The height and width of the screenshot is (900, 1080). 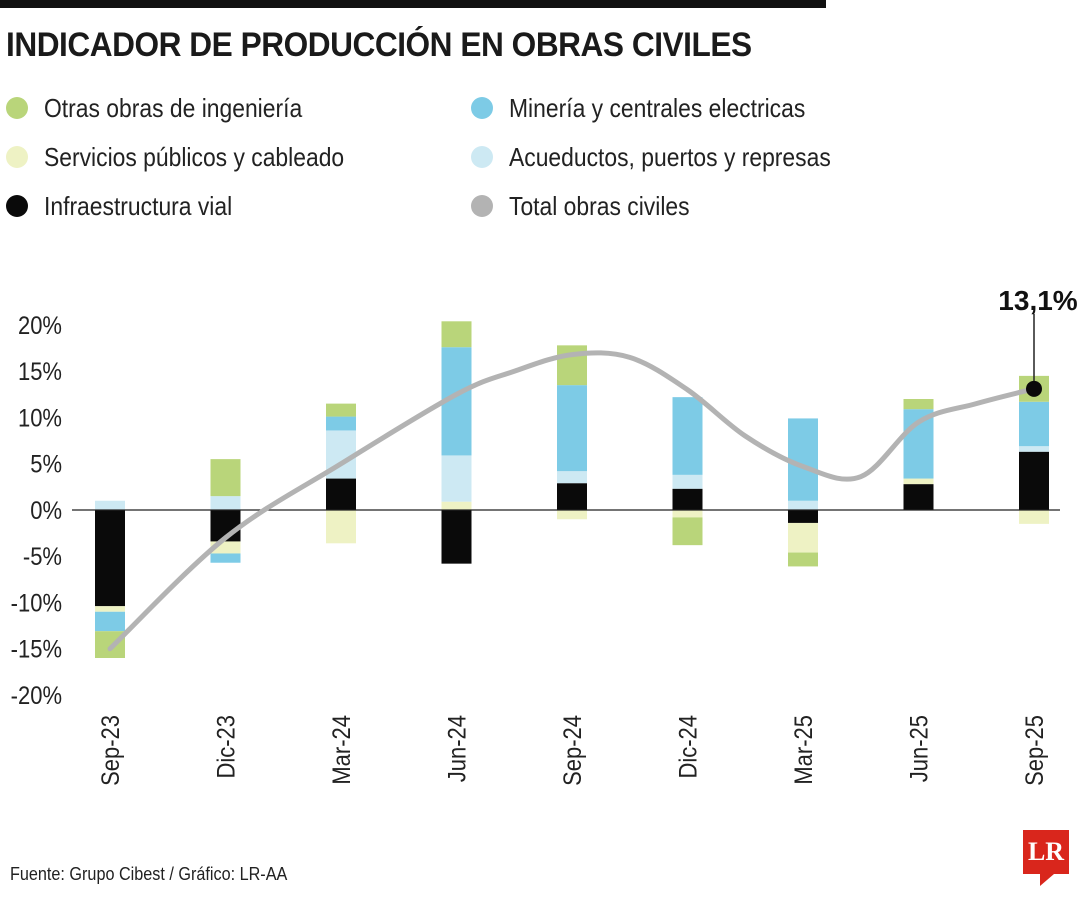 I want to click on x-tick-label: Sep-24, so click(x=573, y=750).